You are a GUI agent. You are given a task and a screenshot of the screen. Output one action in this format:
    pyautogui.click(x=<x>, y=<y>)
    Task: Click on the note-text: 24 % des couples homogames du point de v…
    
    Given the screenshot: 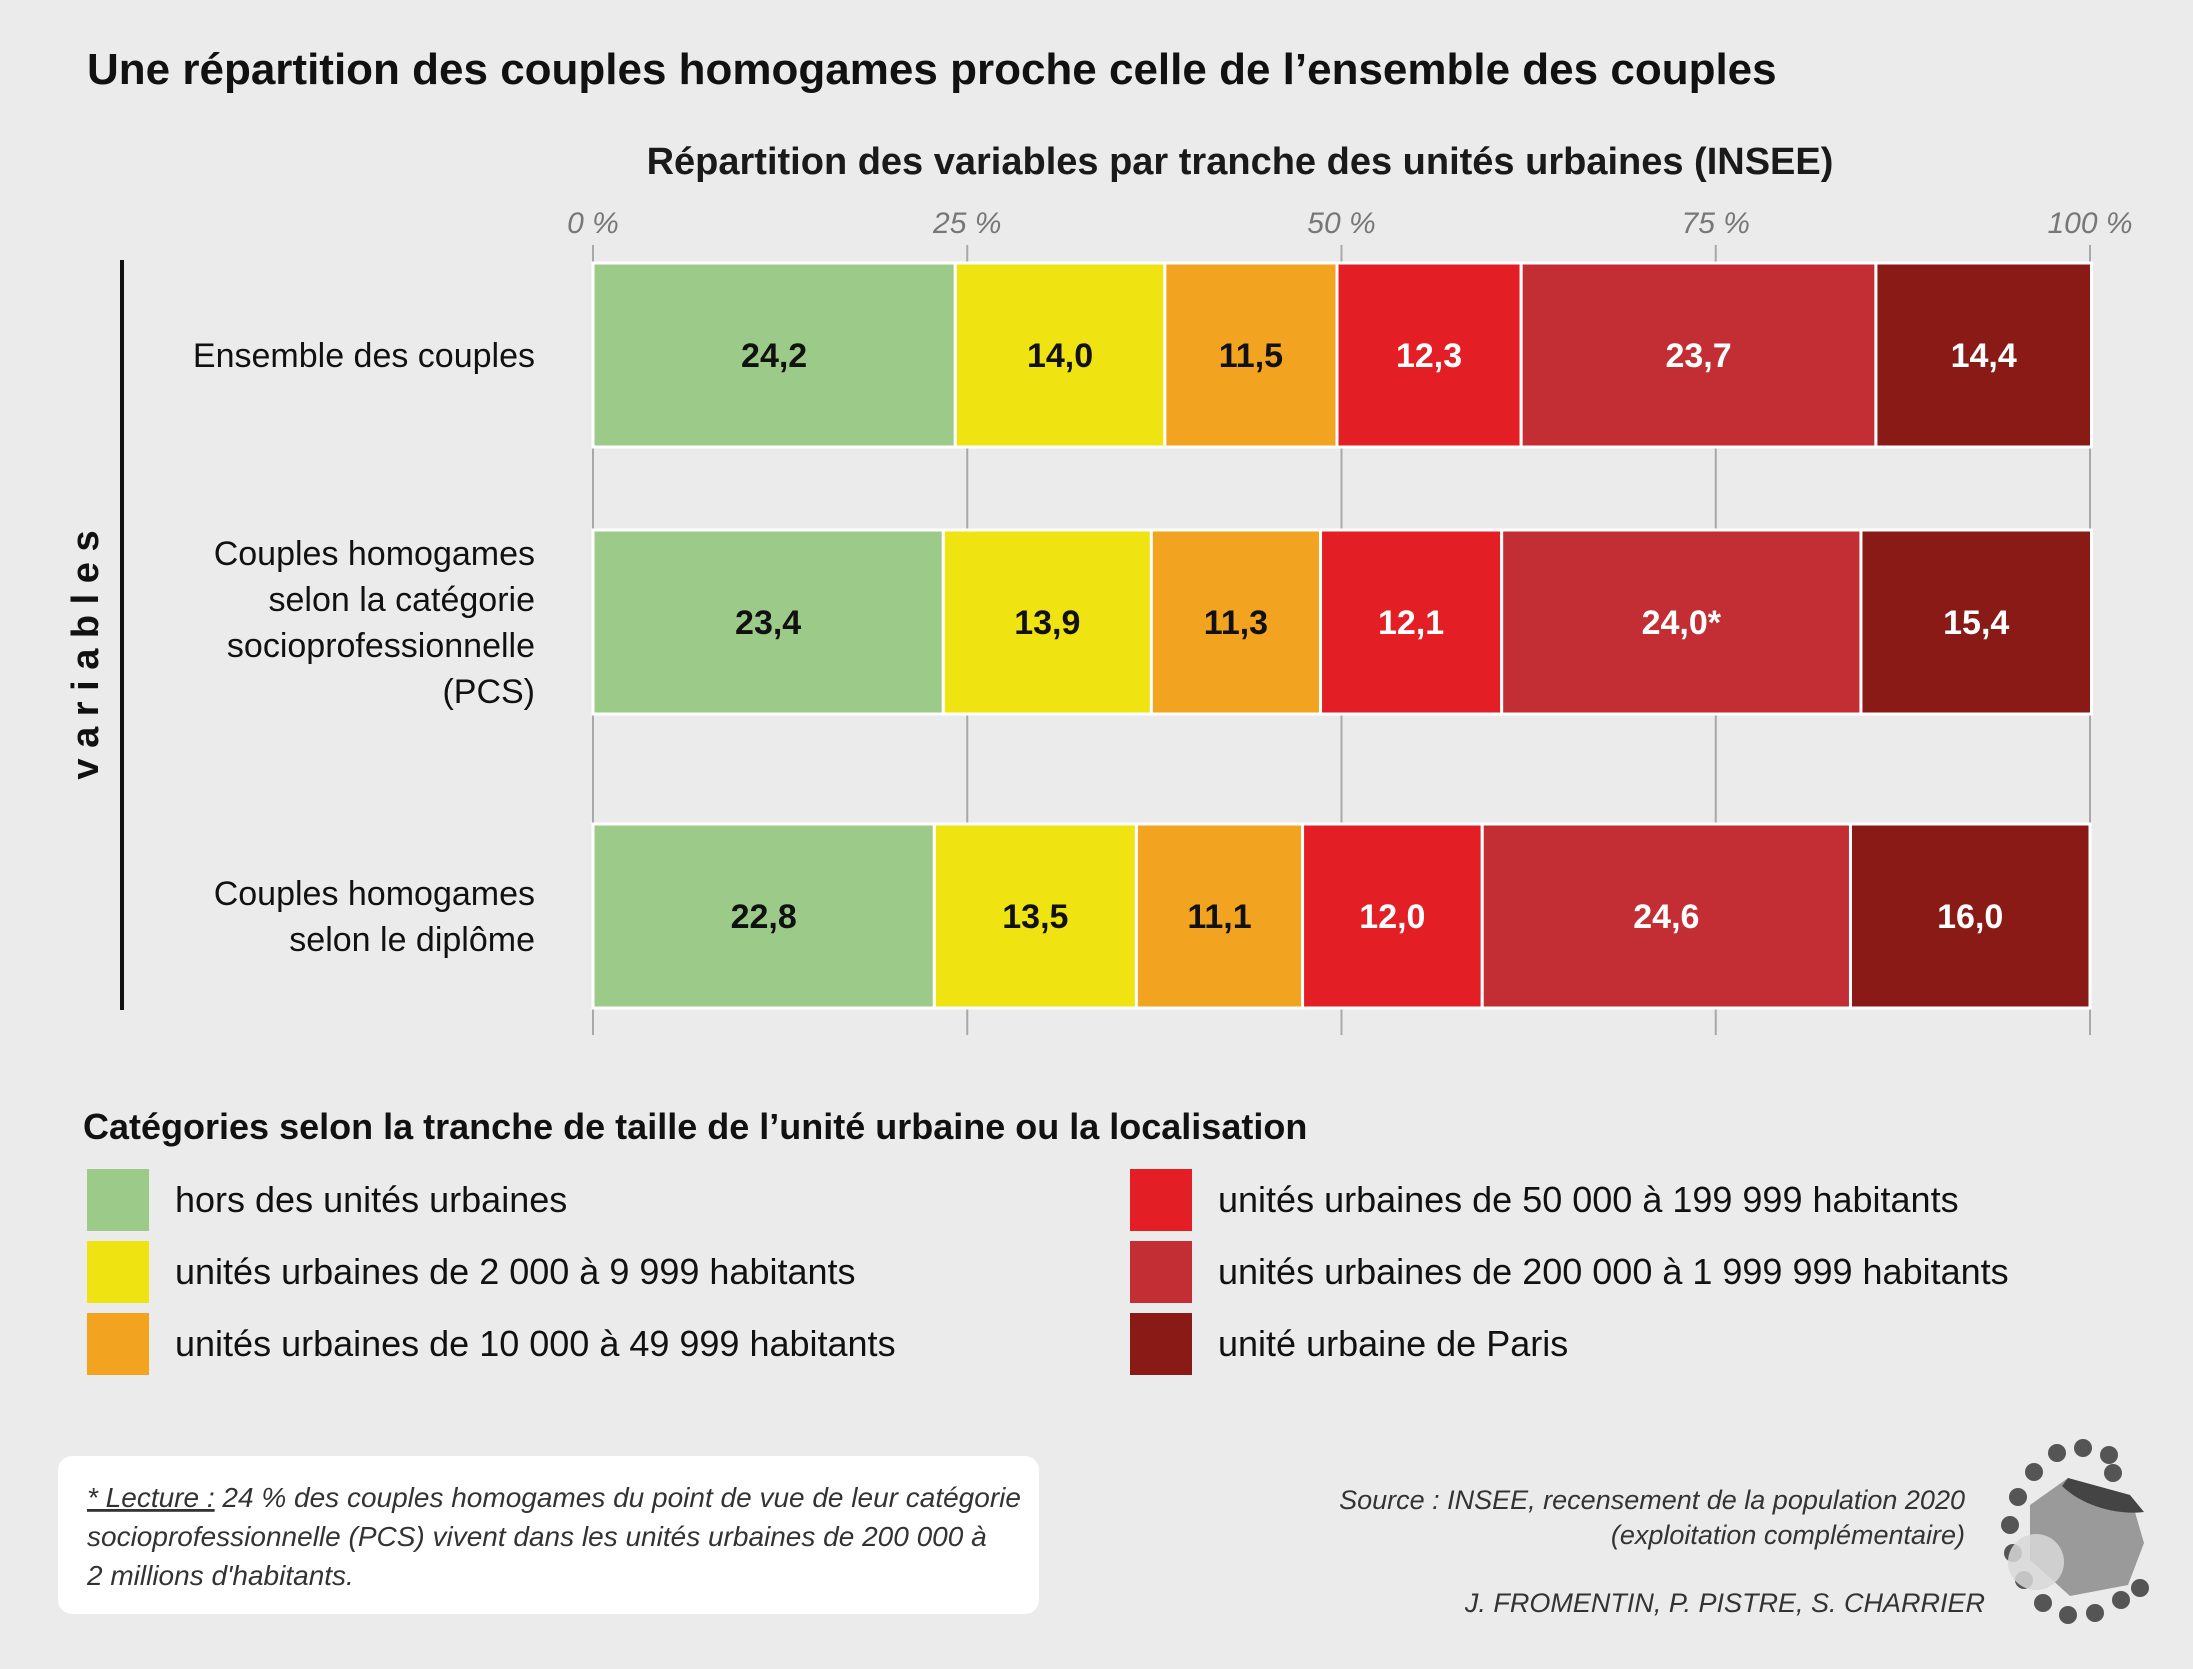 What is the action you would take?
    pyautogui.click(x=618, y=1497)
    